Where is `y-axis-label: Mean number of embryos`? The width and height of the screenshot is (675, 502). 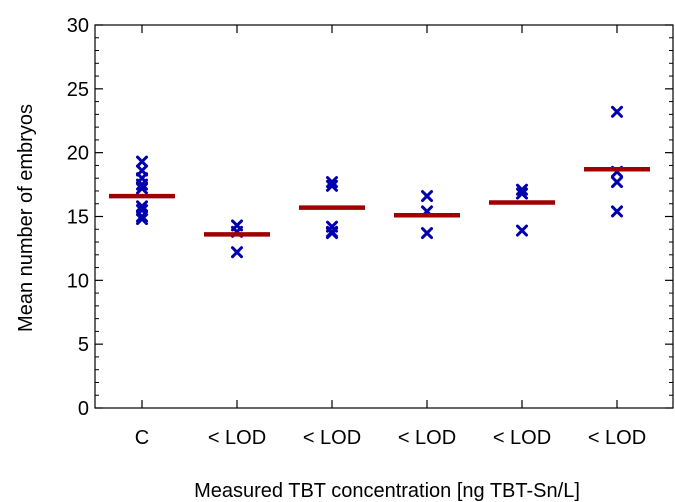
y-axis-label: Mean number of embryos is located at coordinates (26, 218).